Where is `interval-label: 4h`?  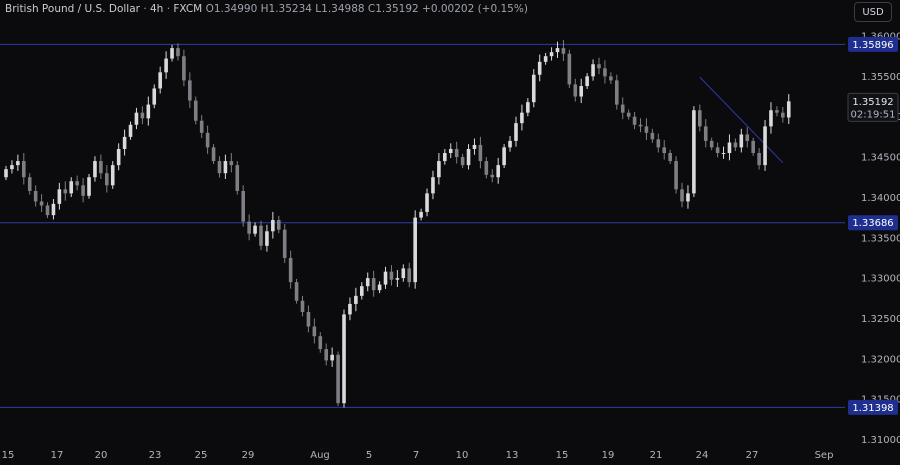
interval-label: 4h is located at coordinates (157, 9).